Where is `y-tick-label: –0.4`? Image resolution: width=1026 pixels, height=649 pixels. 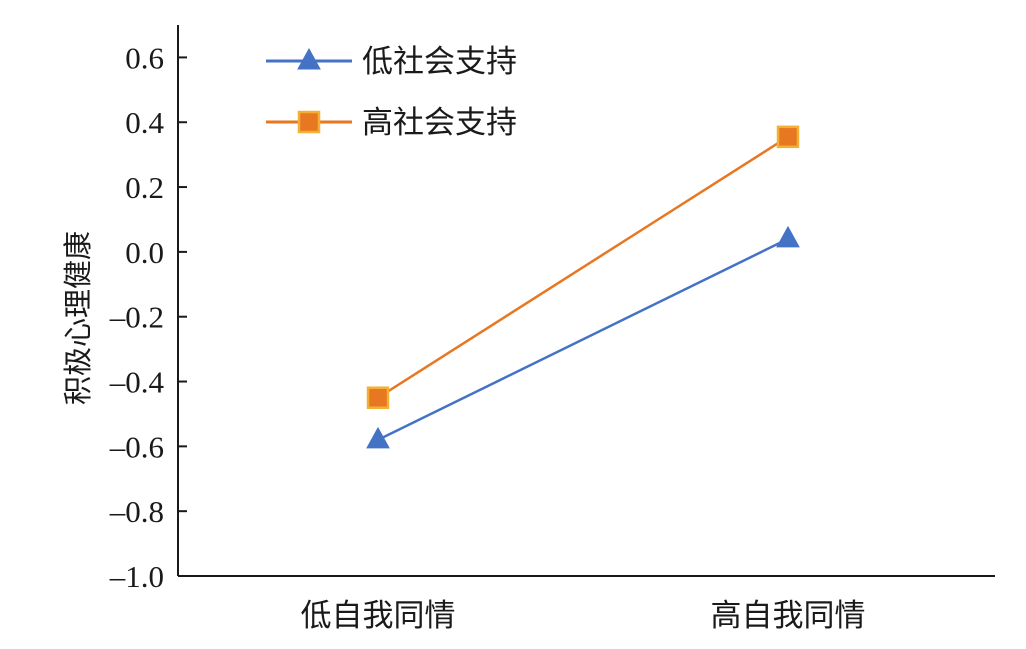 y-tick-label: –0.4 is located at coordinates (137, 382).